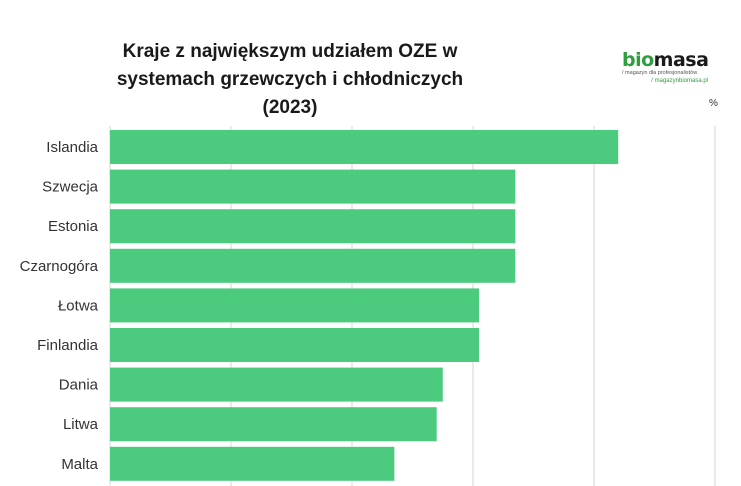  I want to click on unit-label: %, so click(713, 103).